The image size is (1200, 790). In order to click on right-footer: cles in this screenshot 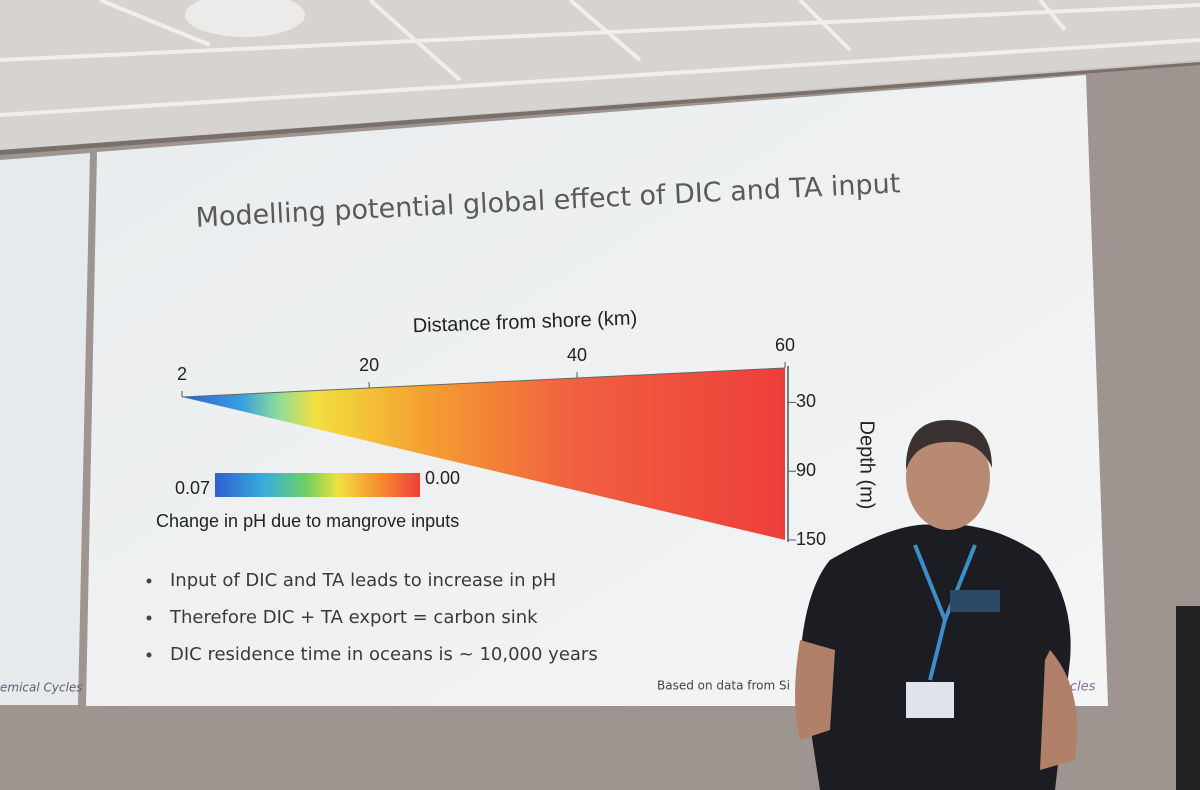, I will do `click(1083, 687)`.